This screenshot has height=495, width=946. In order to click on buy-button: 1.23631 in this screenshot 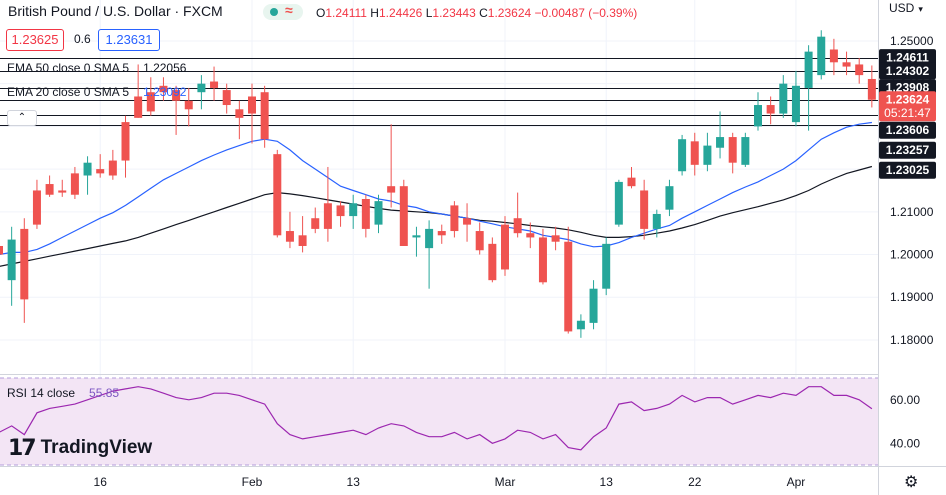, I will do `click(129, 40)`.